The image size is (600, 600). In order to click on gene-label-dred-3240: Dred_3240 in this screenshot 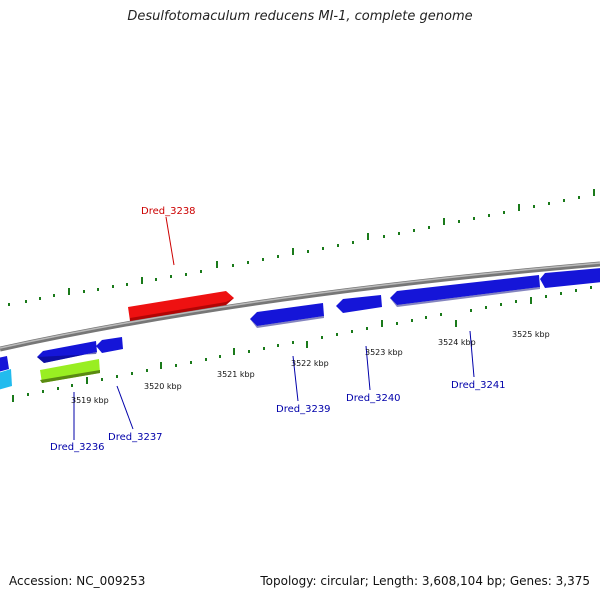, I will do `click(373, 398)`.